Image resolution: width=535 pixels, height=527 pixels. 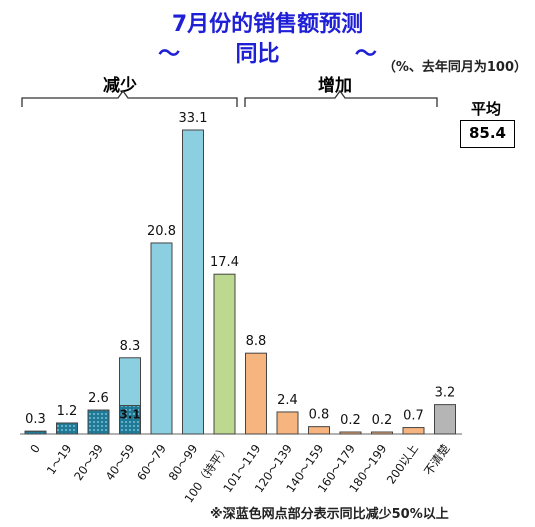 What do you see at coordinates (267, 24) in the screenshot?
I see `chart-title: 7月份的销售额预测` at bounding box center [267, 24].